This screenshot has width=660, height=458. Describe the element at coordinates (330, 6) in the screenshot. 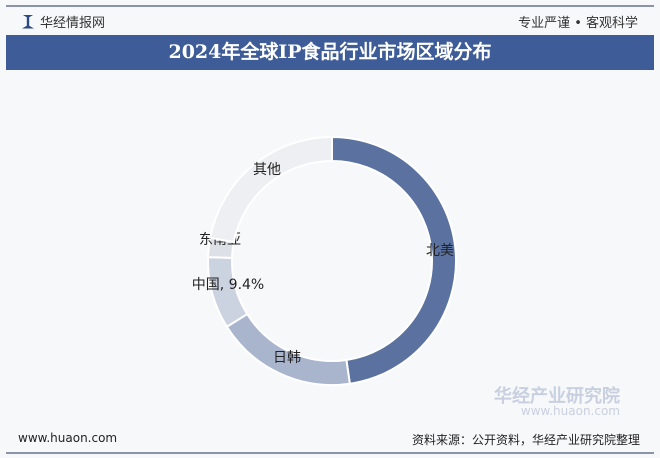

I see `top-rule` at that location.